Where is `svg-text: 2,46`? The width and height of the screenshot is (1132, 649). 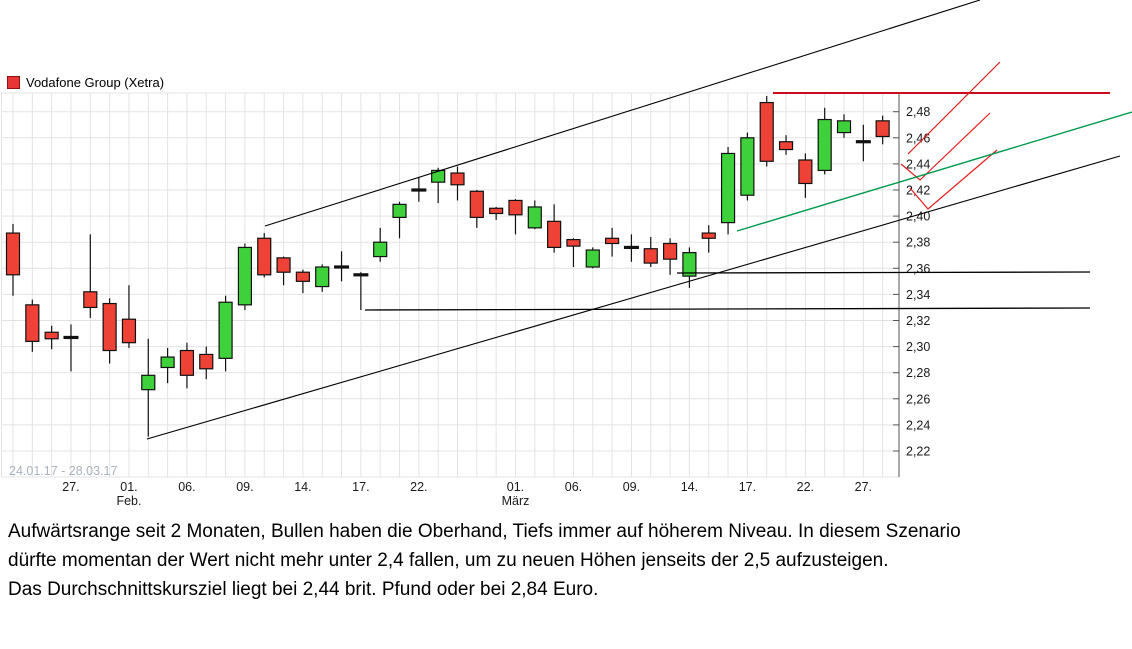
svg-text: 2,46 is located at coordinates (918, 138).